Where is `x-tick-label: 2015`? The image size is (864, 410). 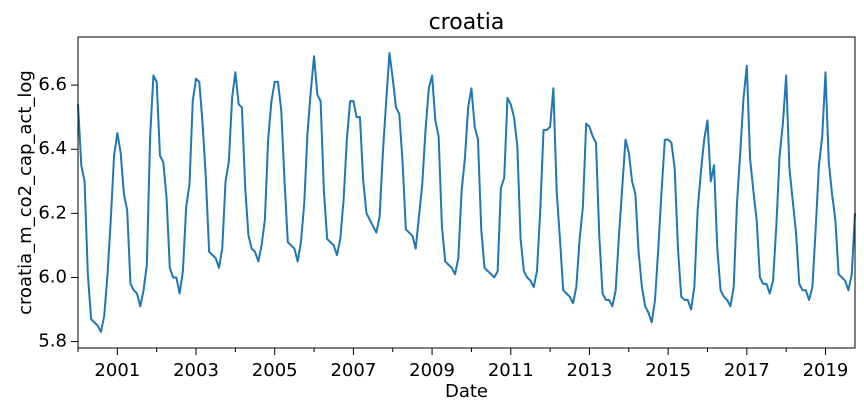 x-tick-label: 2015 is located at coordinates (668, 370).